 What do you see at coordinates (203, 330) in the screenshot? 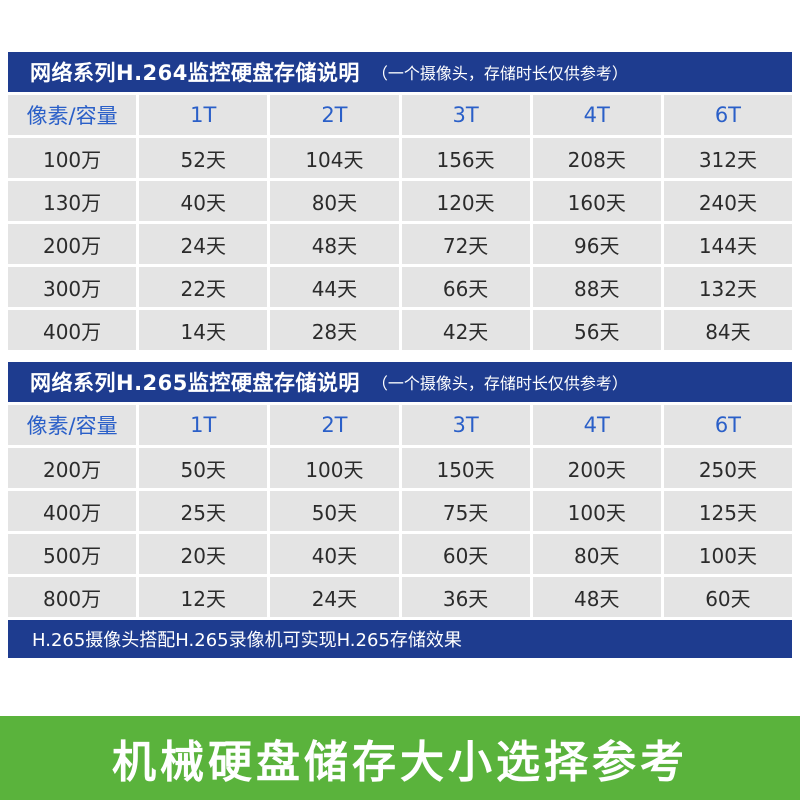
I see `table-cell: 14天` at bounding box center [203, 330].